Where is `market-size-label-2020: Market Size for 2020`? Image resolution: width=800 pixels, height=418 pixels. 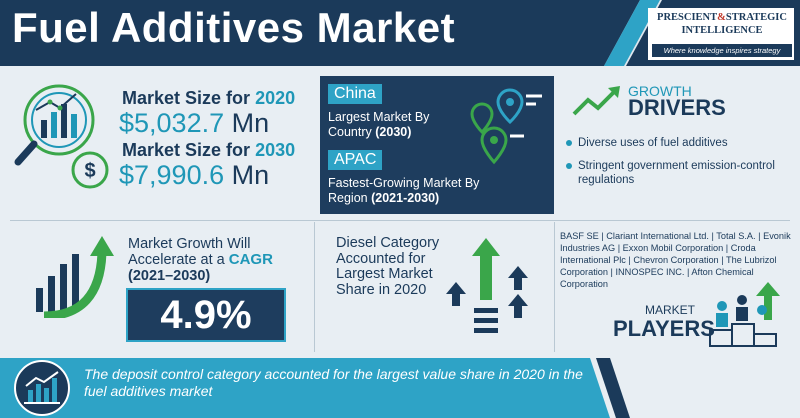 market-size-label-2020: Market Size for 2020 is located at coordinates (209, 98).